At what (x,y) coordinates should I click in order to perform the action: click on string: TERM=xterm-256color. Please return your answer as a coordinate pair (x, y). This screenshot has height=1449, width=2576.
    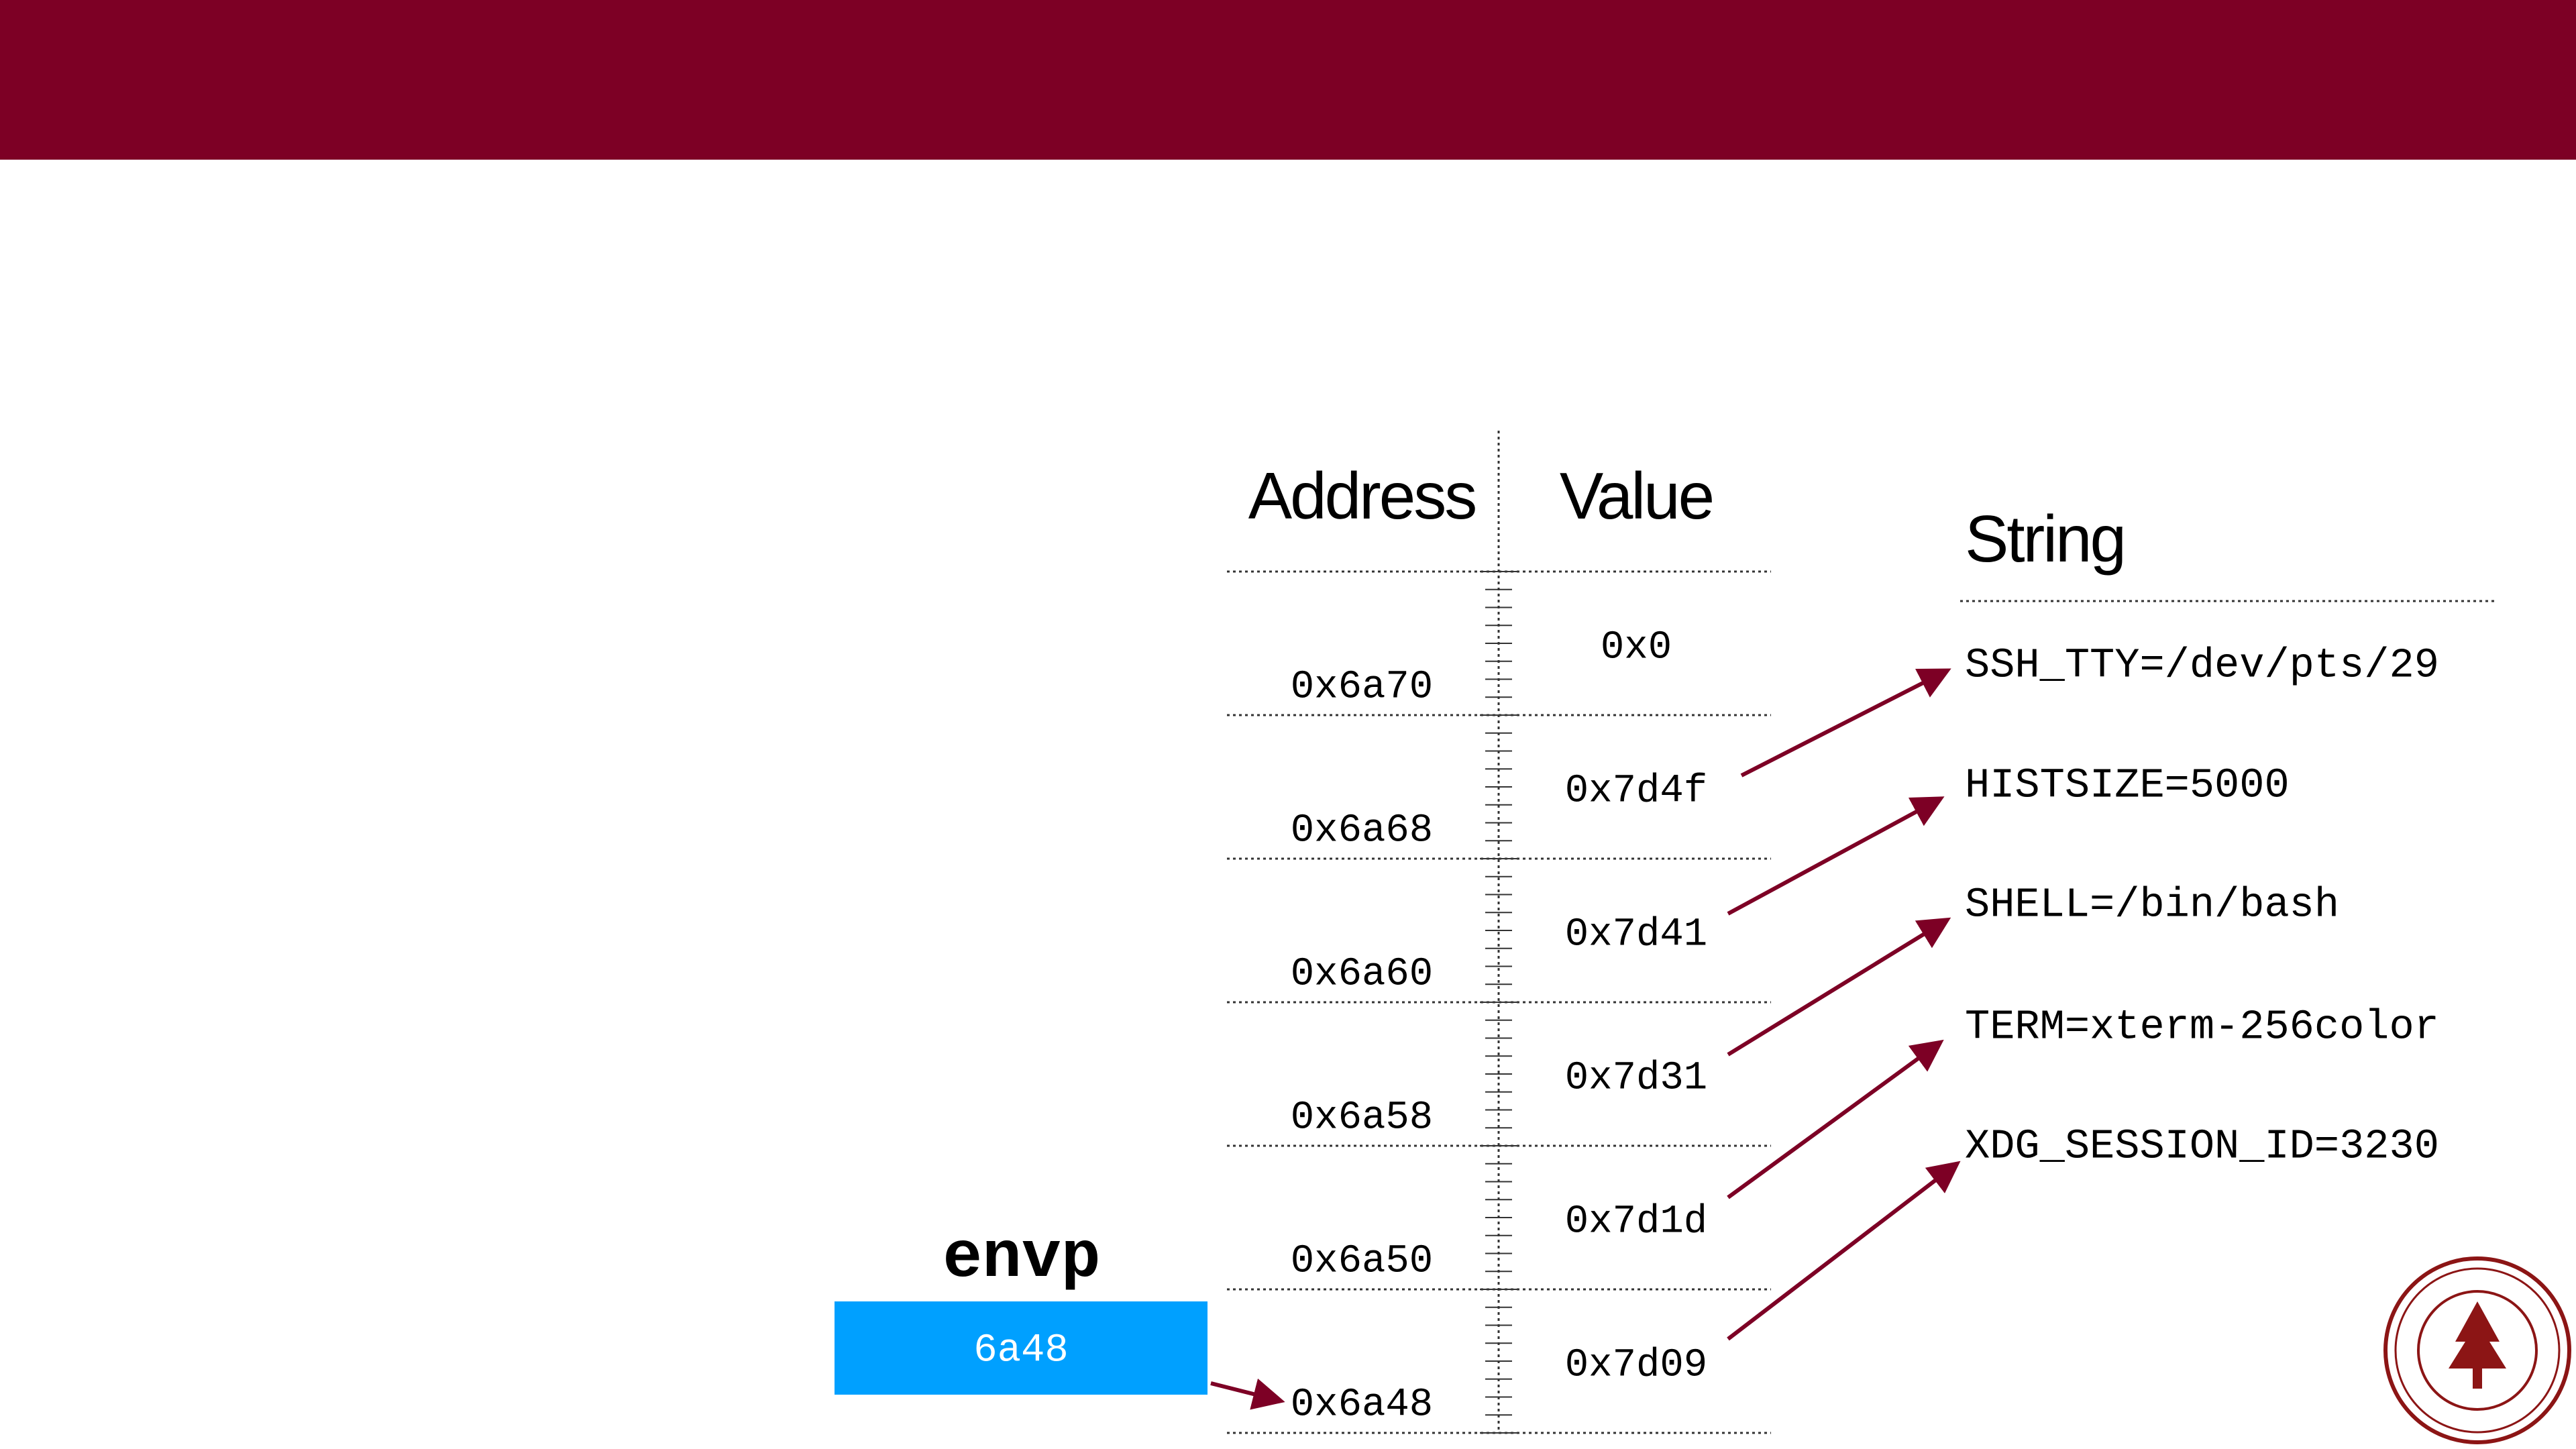
    Looking at the image, I should click on (2202, 1027).